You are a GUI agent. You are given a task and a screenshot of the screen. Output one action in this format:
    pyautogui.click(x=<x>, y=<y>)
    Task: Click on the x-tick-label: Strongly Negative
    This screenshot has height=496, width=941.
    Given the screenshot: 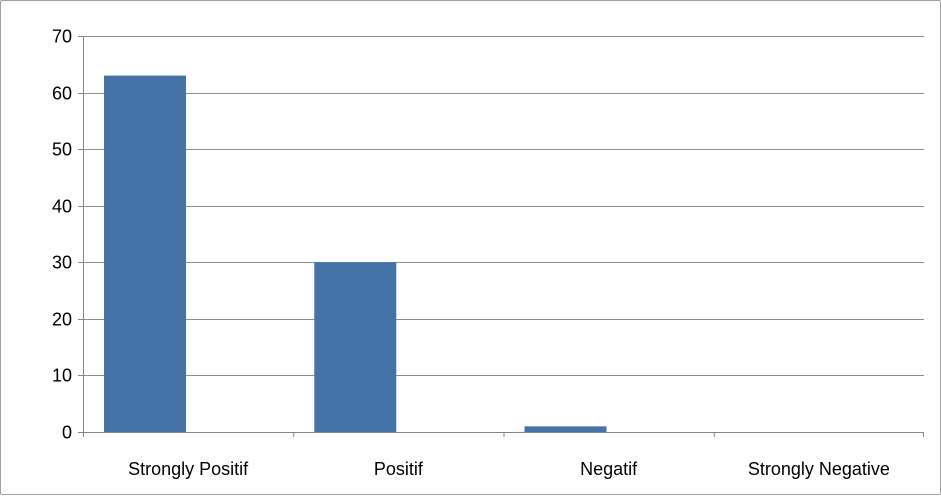 What is the action you would take?
    pyautogui.click(x=819, y=469)
    